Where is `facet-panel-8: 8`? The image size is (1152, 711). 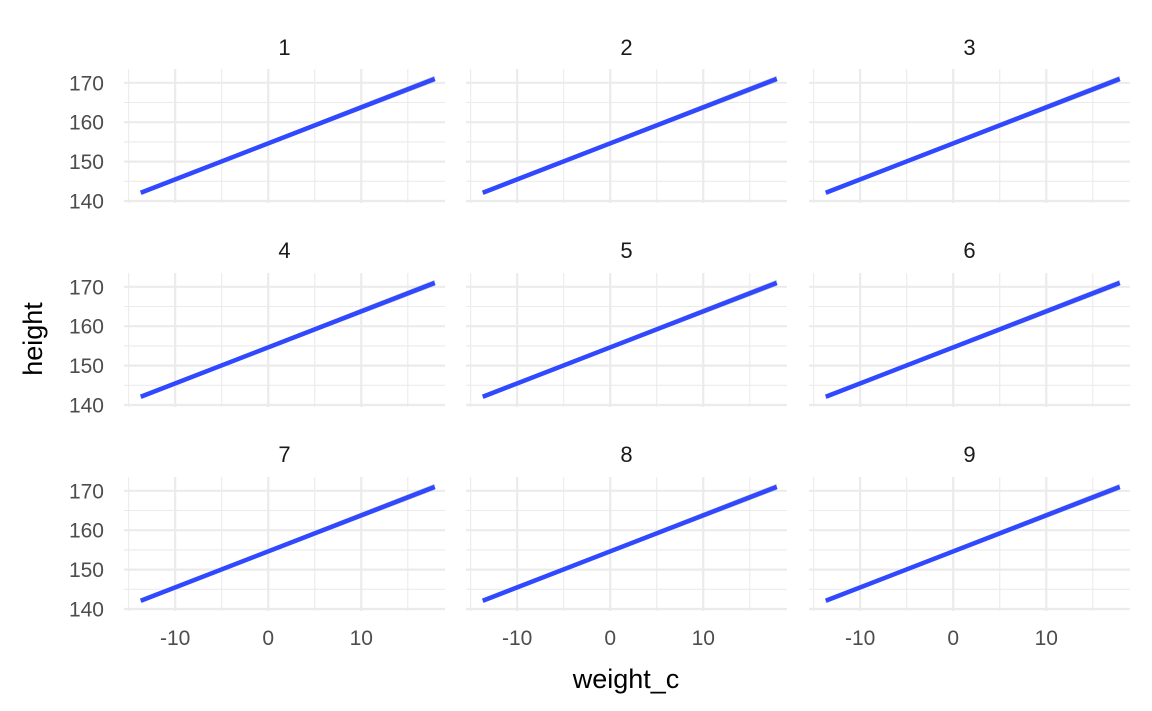
facet-panel-8: 8 is located at coordinates (626, 526).